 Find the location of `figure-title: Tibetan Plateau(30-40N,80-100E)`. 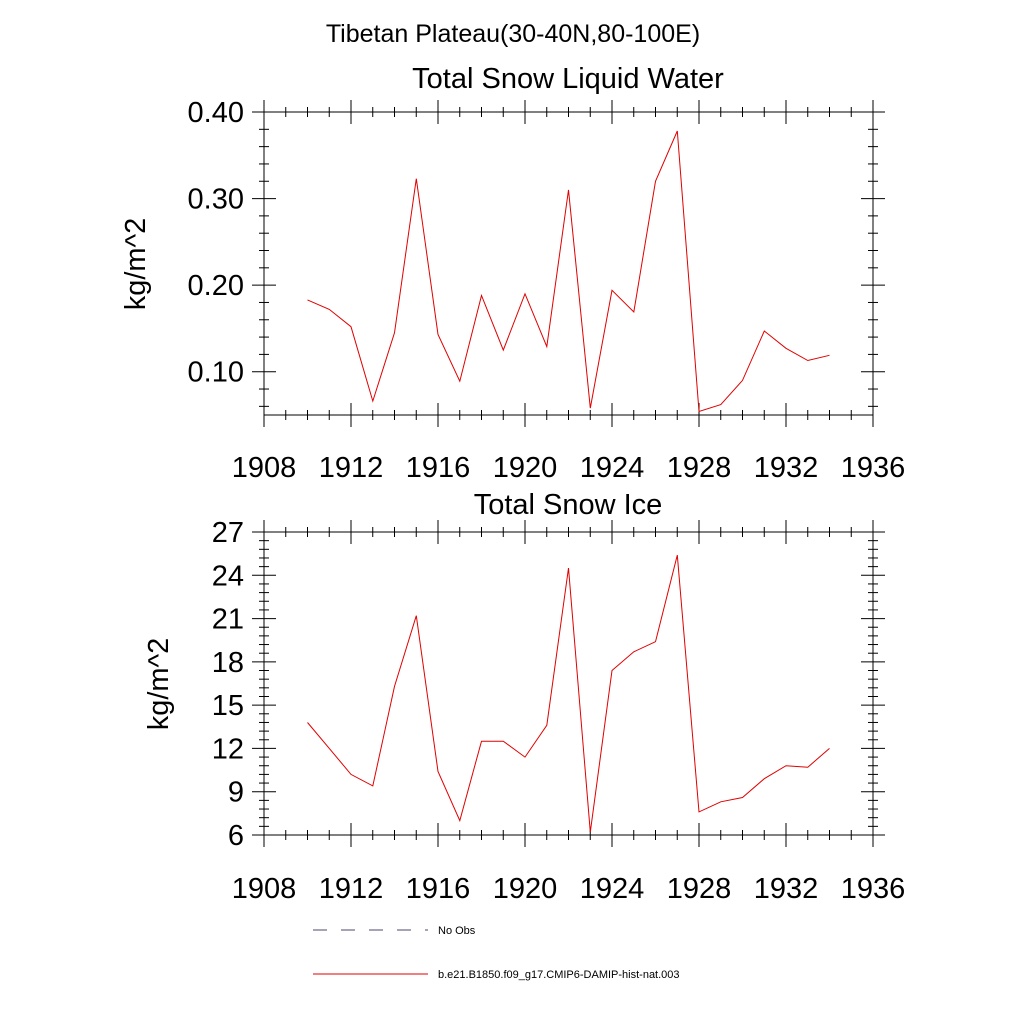

figure-title: Tibetan Plateau(30-40N,80-100E) is located at coordinates (513, 34).